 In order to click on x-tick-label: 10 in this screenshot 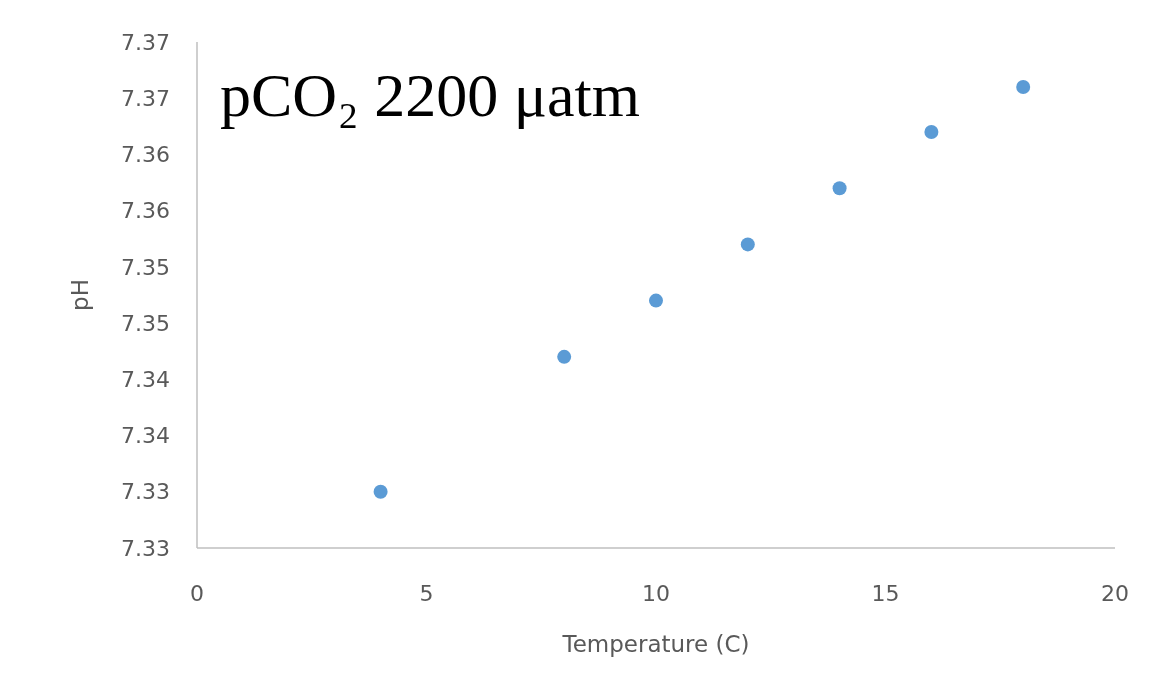, I will do `click(656, 593)`.